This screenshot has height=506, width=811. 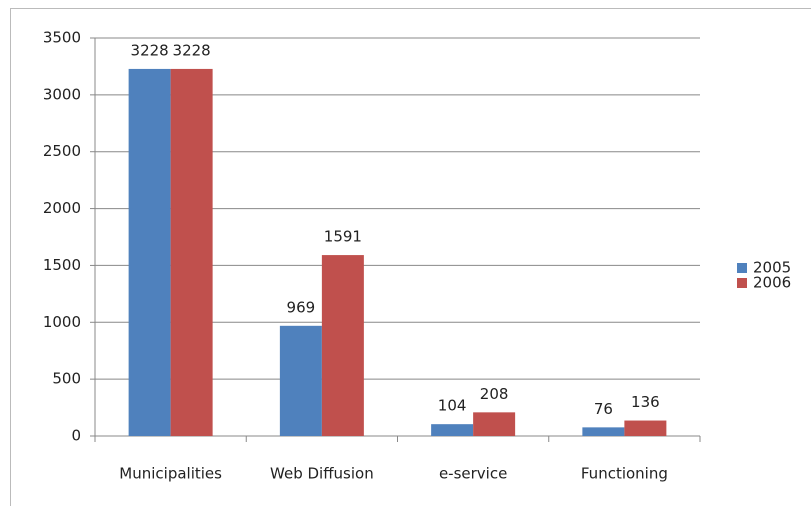 I want to click on y-tick-label: 3000, so click(x=62, y=94).